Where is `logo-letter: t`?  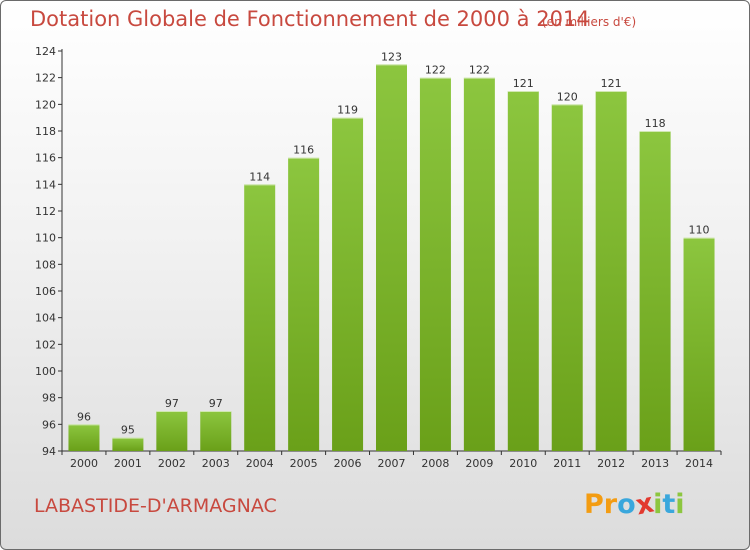 logo-letter: t is located at coordinates (669, 504).